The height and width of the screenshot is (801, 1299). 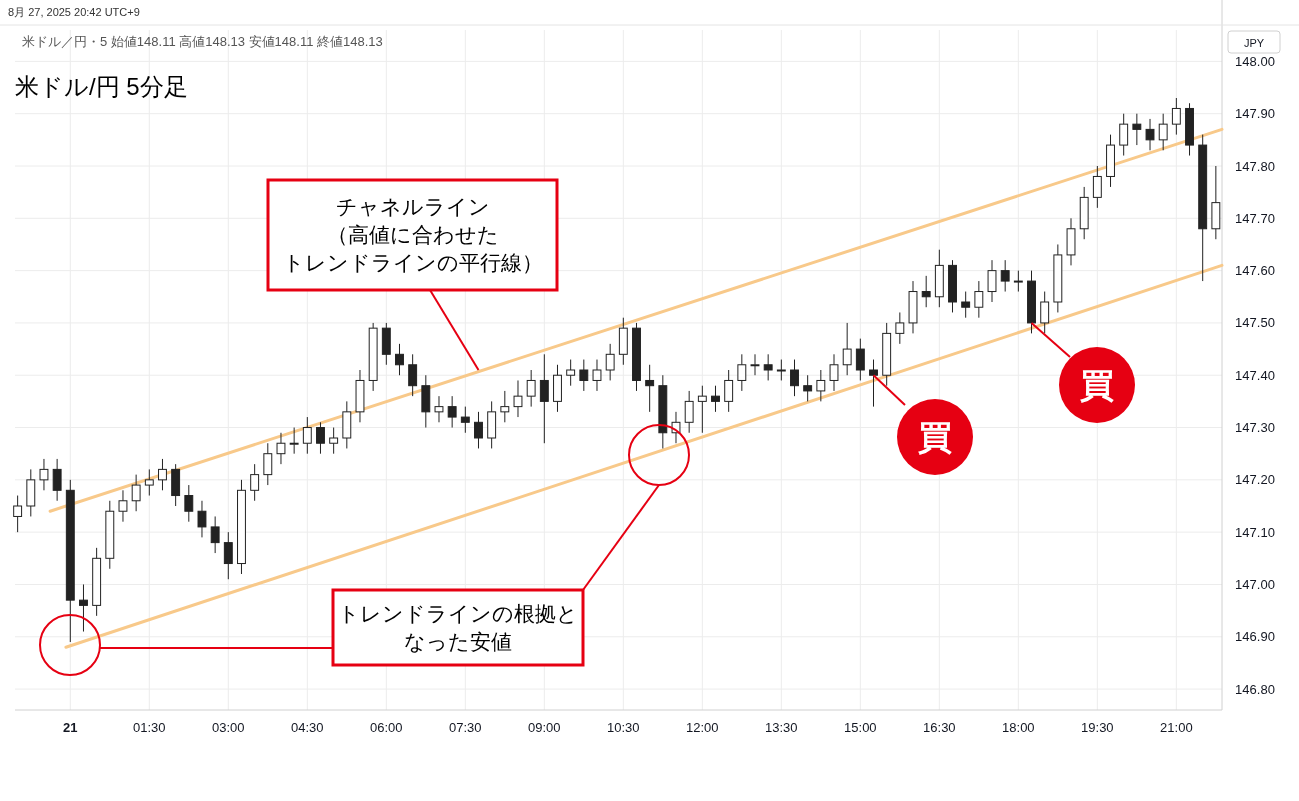 I want to click on x-tick-label: 13:30, so click(x=781, y=727).